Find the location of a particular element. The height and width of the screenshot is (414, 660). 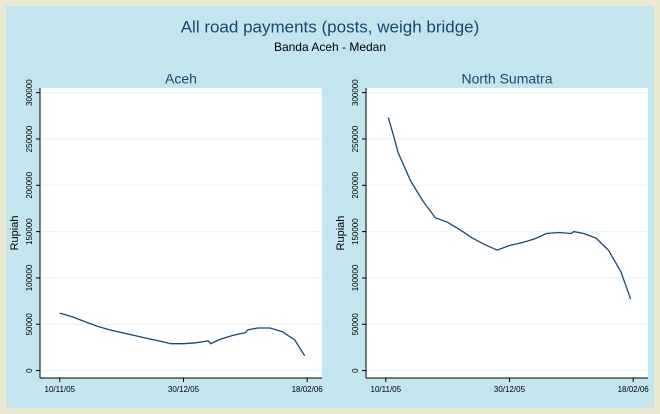

chart-title: All road payments (posts, weigh bridge) is located at coordinates (330, 26).